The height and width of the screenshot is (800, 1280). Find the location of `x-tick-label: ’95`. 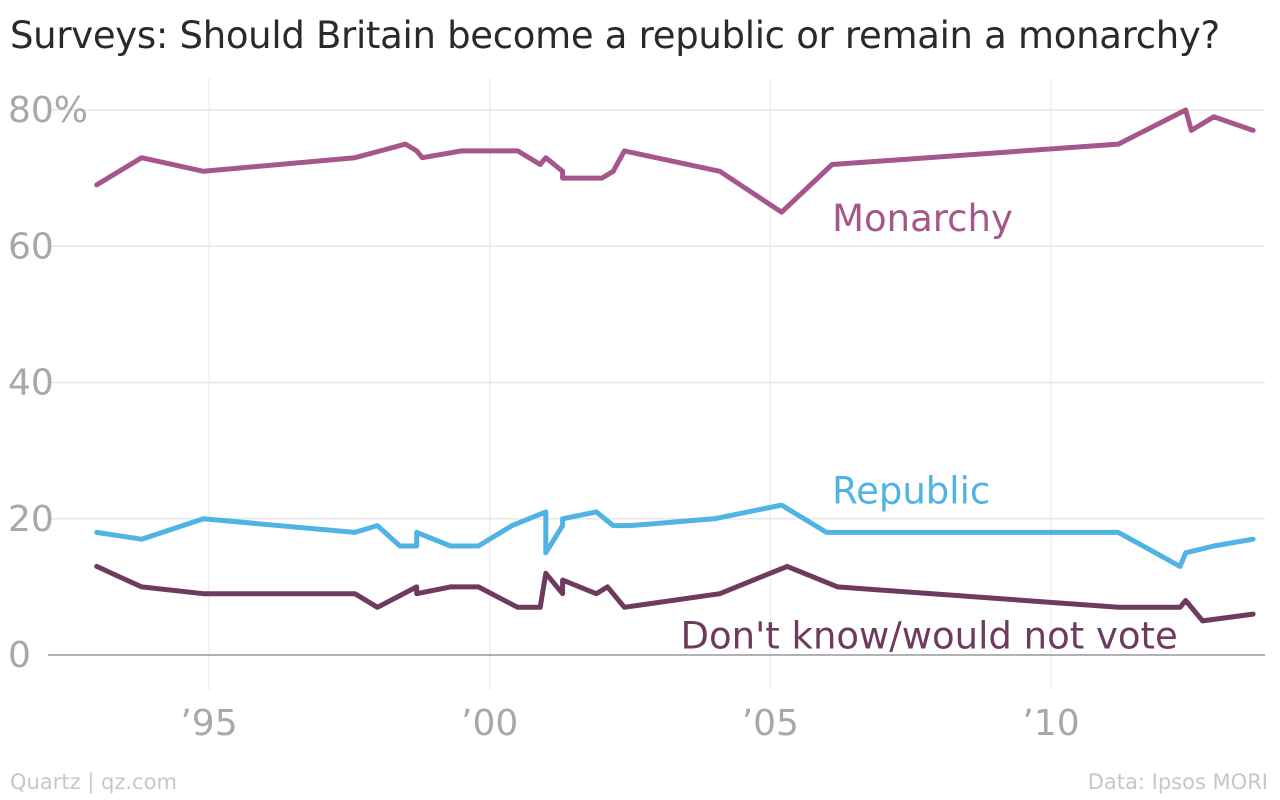

x-tick-label: ’95 is located at coordinates (208, 723).